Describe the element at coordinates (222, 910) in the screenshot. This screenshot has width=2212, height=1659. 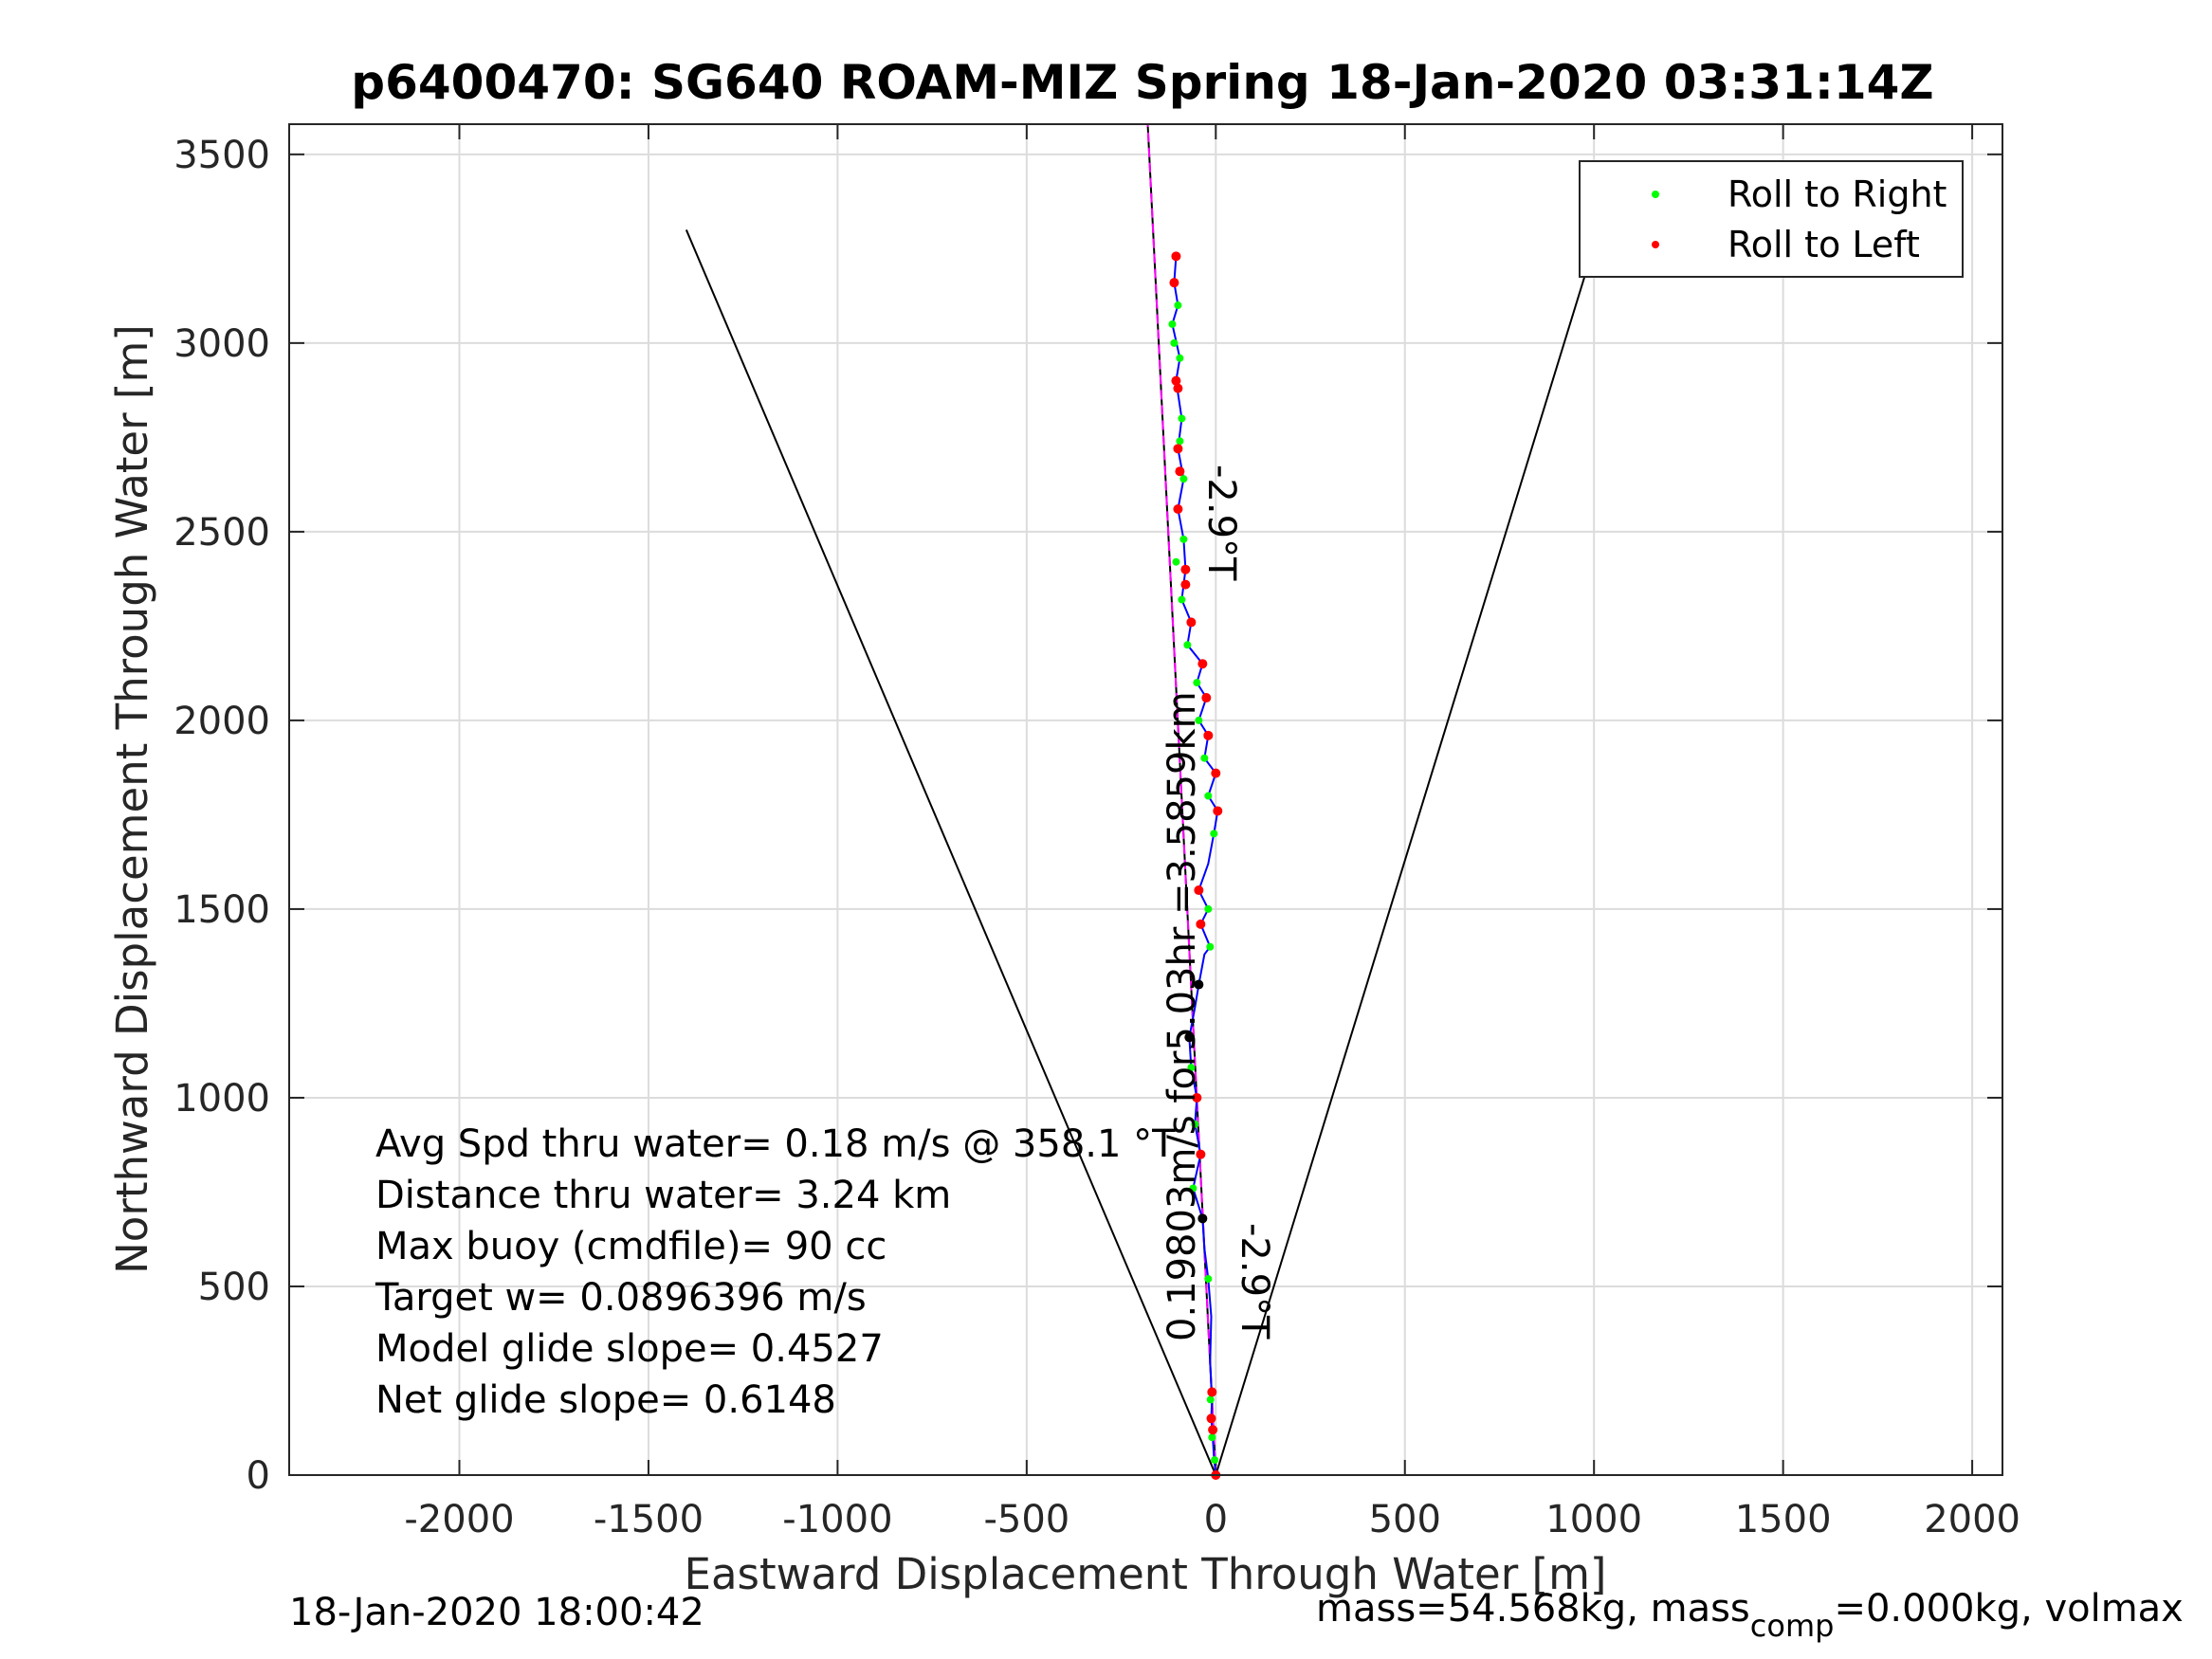
I see `y-tick-label: 1500` at that location.